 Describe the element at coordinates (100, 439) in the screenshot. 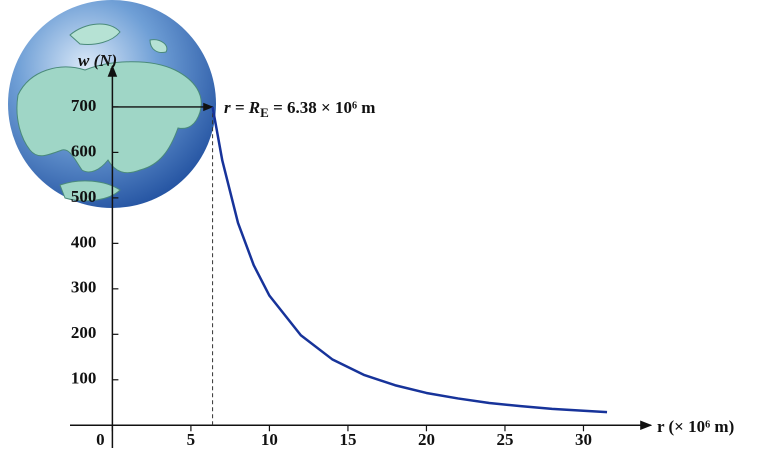

I see `x-tick-label: 0` at that location.